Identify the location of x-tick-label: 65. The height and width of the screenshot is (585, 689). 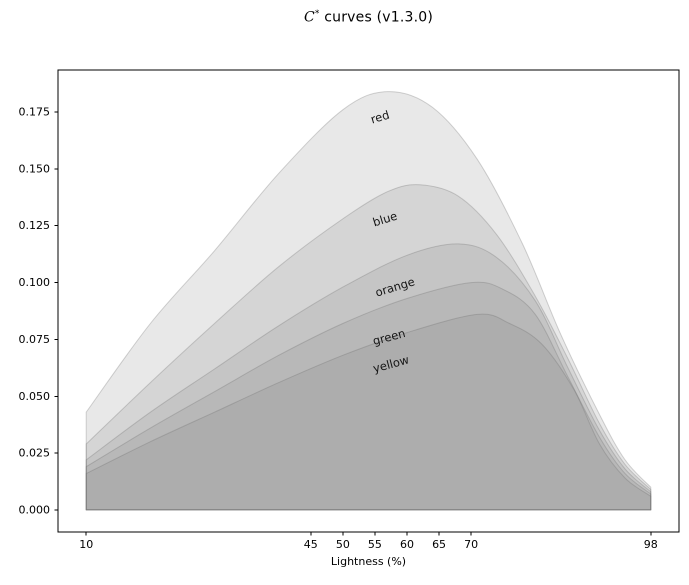
(439, 544).